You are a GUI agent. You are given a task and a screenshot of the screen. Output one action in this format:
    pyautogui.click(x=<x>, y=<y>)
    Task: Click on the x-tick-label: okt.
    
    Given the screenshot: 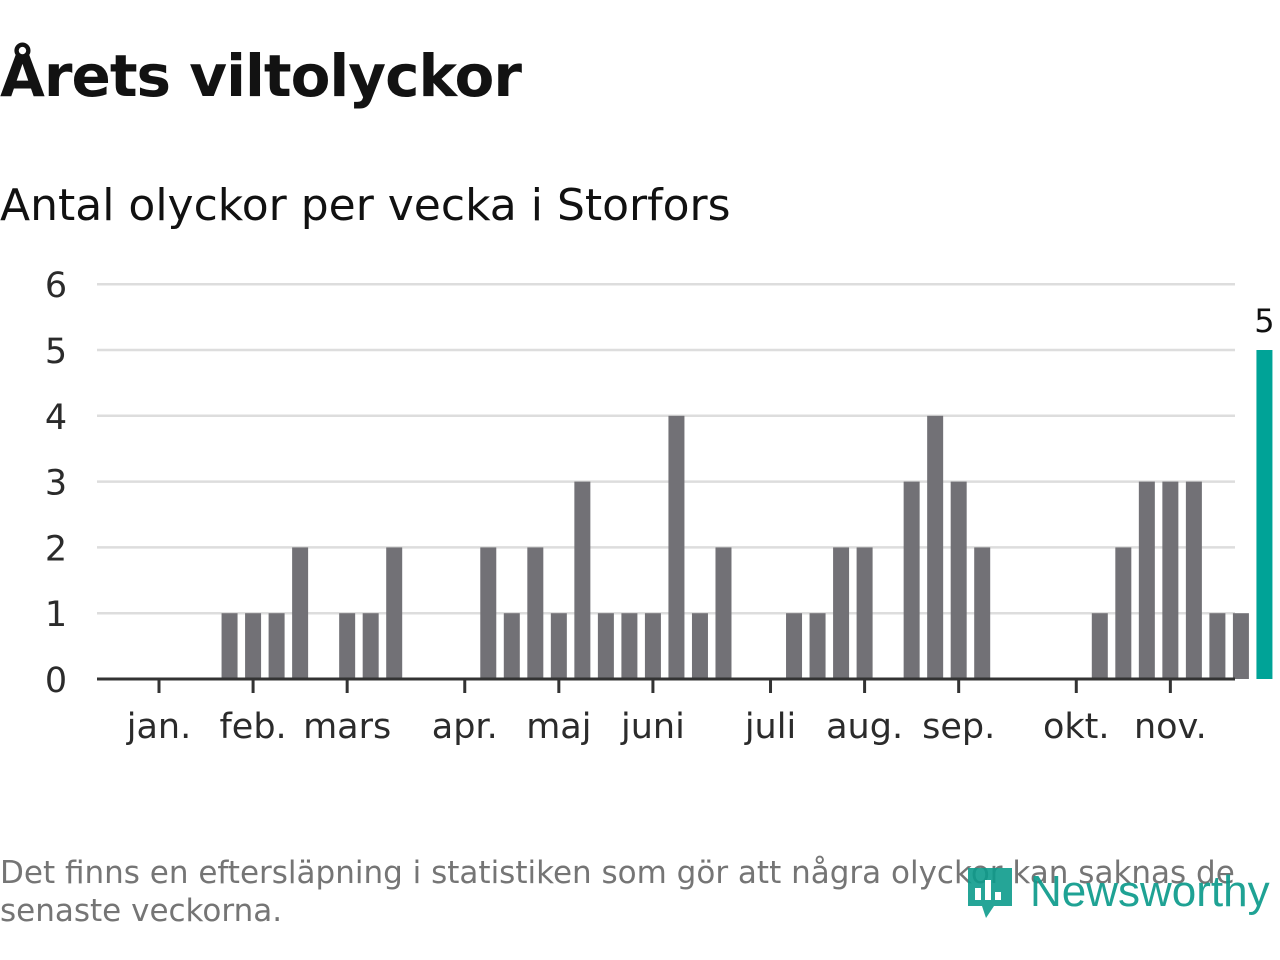 What is the action you would take?
    pyautogui.click(x=1076, y=727)
    